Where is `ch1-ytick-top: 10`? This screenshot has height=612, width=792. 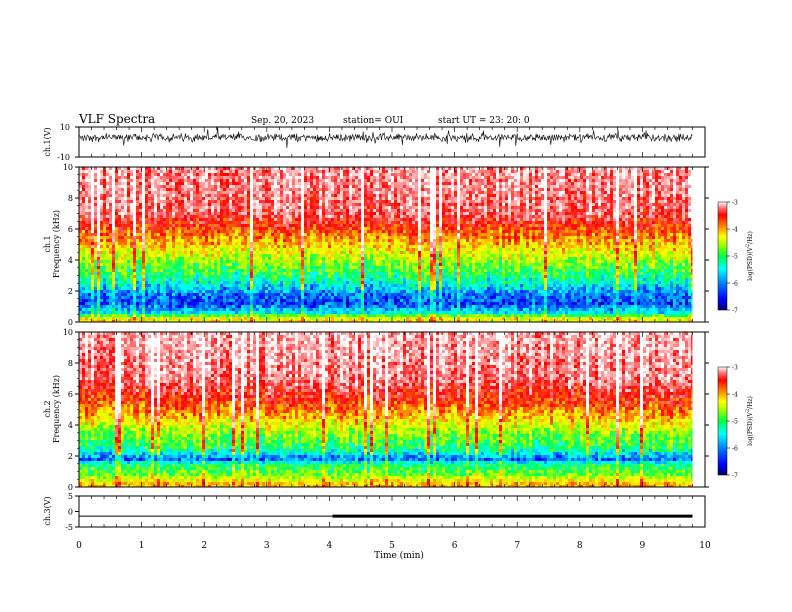 ch1-ytick-top: 10 is located at coordinates (65, 127).